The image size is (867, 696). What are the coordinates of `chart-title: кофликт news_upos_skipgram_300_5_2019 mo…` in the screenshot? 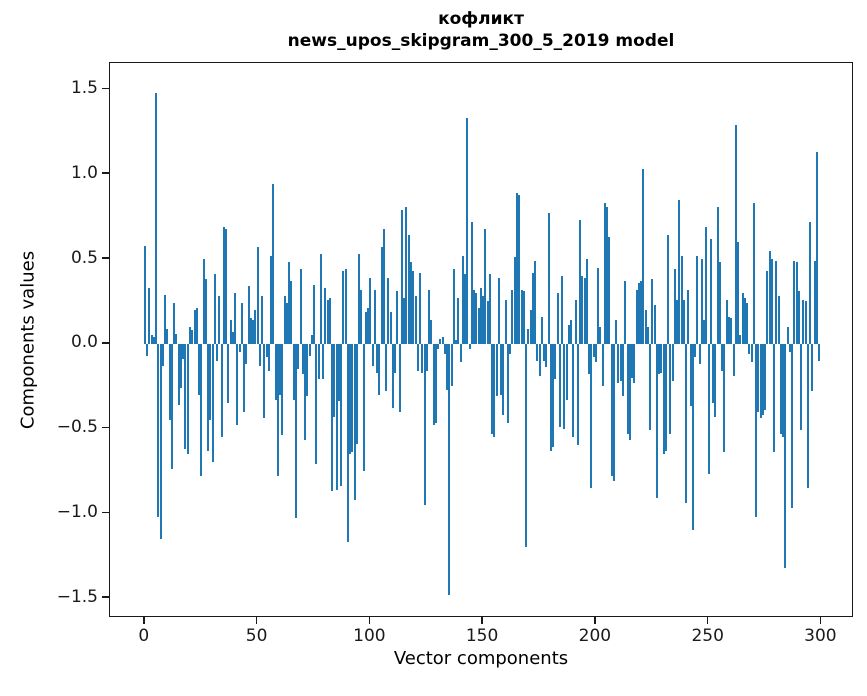 It's located at (481, 30).